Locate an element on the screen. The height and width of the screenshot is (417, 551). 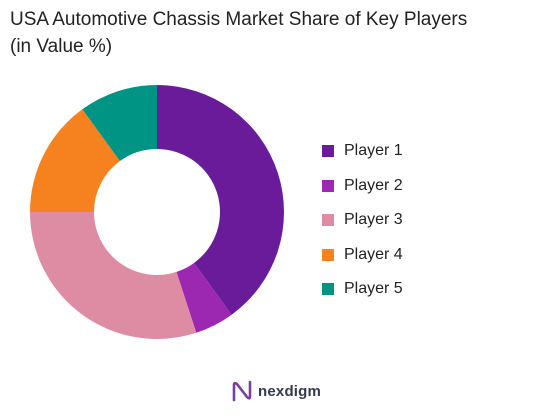
nexdigm-logo: nexdigm is located at coordinates (276, 391).